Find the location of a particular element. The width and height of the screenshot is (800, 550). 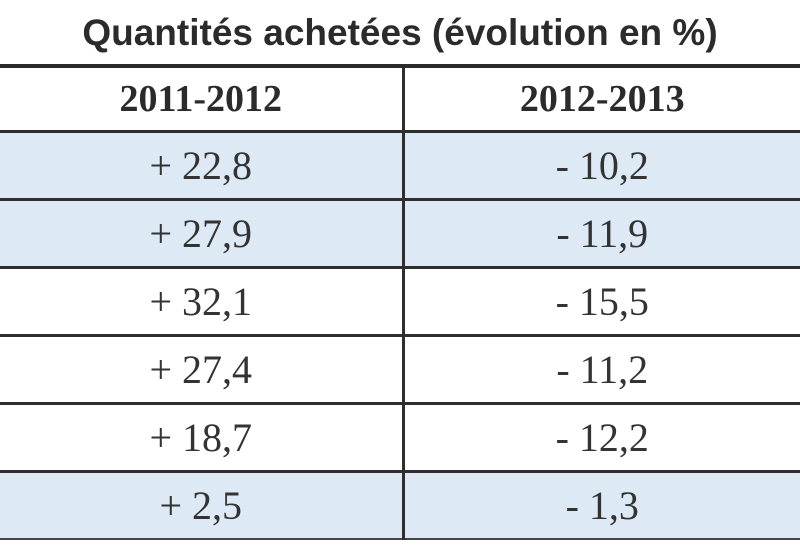

cell-2012-2013: - 15,5 is located at coordinates (601, 301).